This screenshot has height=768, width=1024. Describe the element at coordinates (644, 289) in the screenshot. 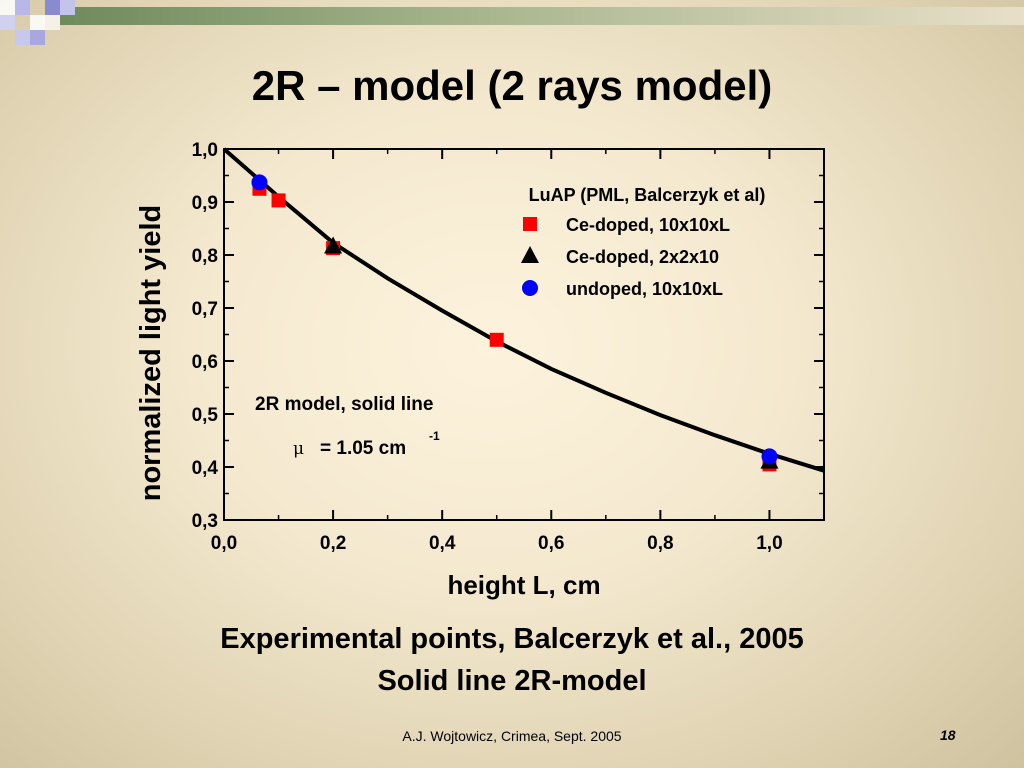

I see `legend-series-3: undoped, 10x10xL` at that location.